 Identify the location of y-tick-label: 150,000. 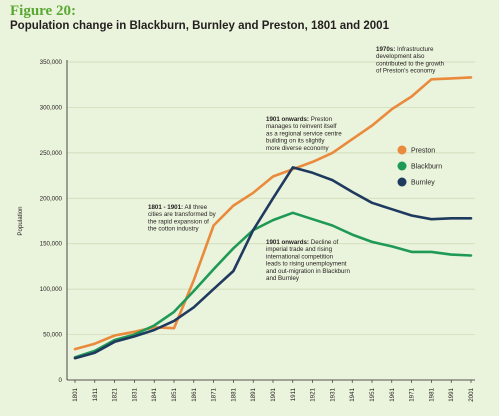
(51, 244).